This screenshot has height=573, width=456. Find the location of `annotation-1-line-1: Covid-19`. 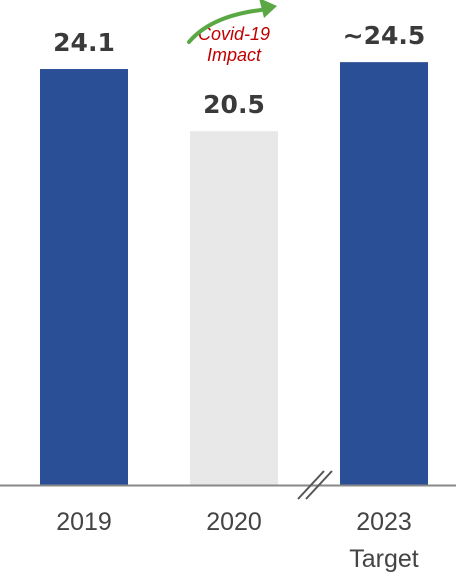

annotation-1-line-1: Covid-19 is located at coordinates (234, 34).